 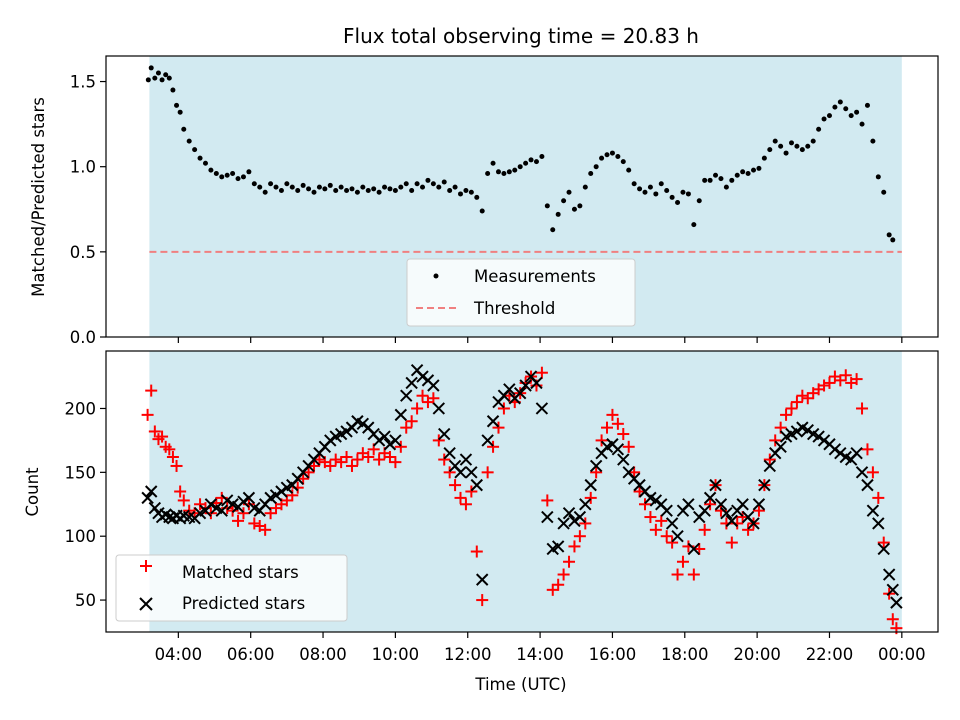 What do you see at coordinates (685, 654) in the screenshot?
I see `count-x-tick-label: 18:00` at bounding box center [685, 654].